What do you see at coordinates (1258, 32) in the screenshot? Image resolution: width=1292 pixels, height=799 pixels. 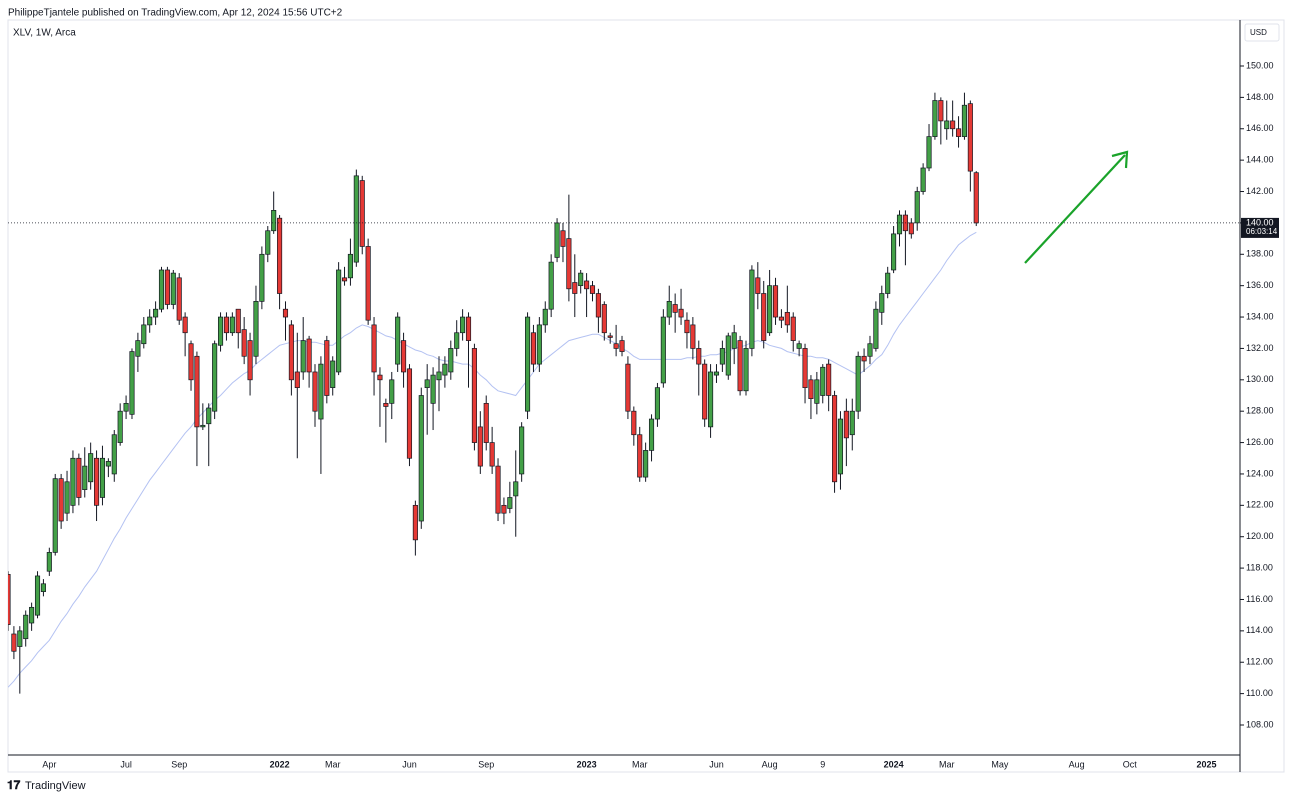 I see `currency: USD` at bounding box center [1258, 32].